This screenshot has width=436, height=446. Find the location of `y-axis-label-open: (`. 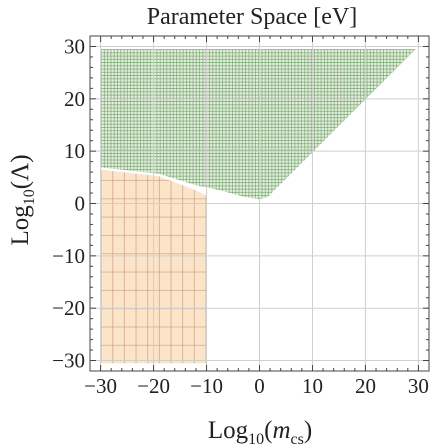

y-axis-label-open: ( is located at coordinates (20, 185).